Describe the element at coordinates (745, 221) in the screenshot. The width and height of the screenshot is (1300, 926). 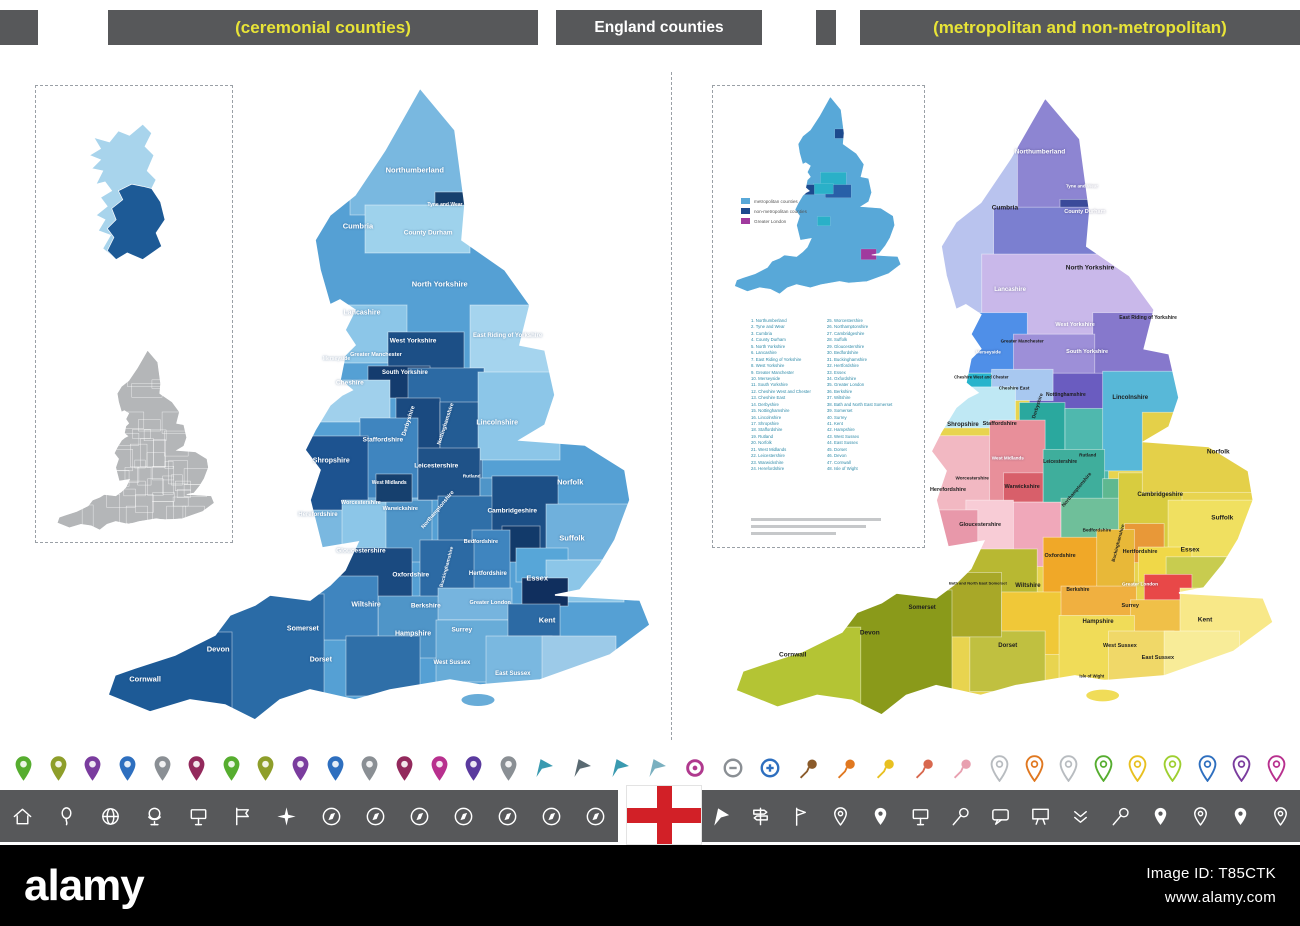
I see `legend-swatch` at that location.